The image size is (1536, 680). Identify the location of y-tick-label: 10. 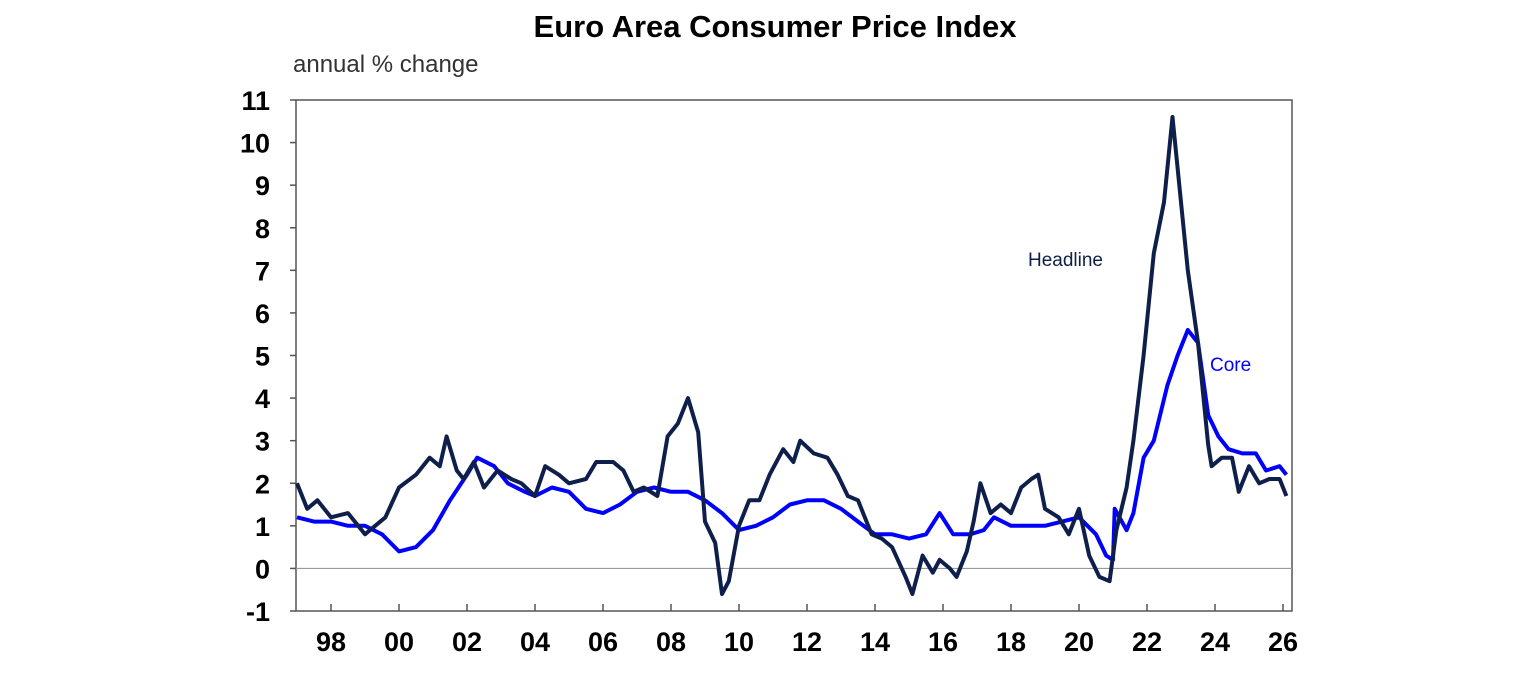
(255, 144).